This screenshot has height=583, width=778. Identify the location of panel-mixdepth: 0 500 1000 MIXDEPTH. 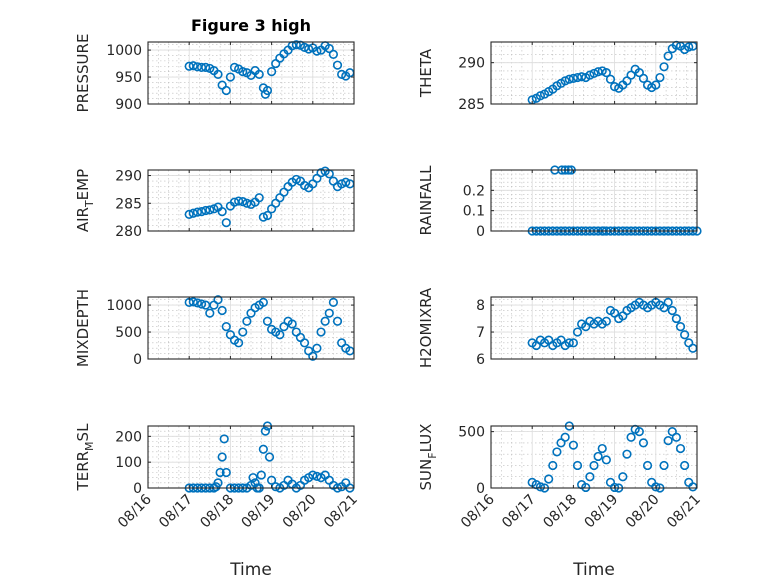
(214, 328).